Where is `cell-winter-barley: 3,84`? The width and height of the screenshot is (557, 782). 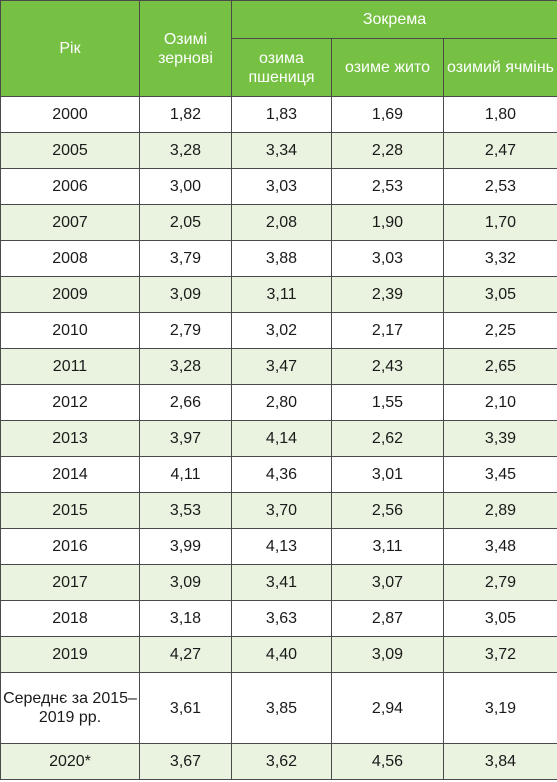 cell-winter-barley: 3,84 is located at coordinates (500, 761).